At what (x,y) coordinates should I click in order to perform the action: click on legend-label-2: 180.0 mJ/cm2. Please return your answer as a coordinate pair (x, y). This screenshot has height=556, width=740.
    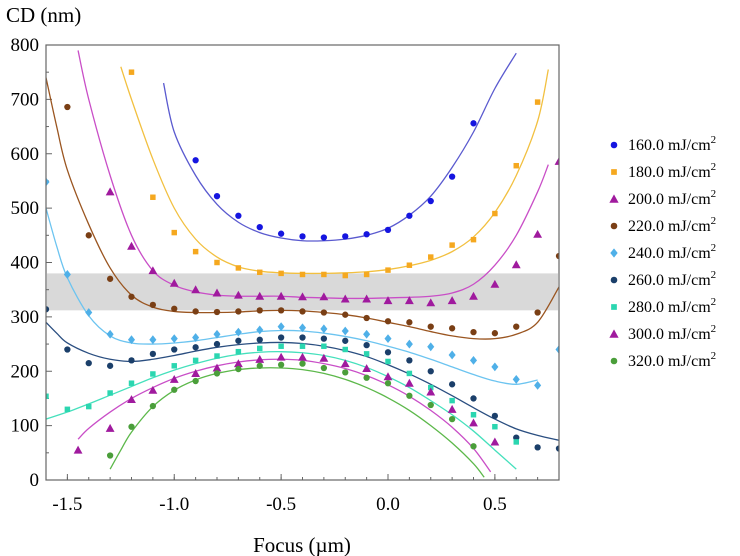
    Looking at the image, I should click on (672, 171).